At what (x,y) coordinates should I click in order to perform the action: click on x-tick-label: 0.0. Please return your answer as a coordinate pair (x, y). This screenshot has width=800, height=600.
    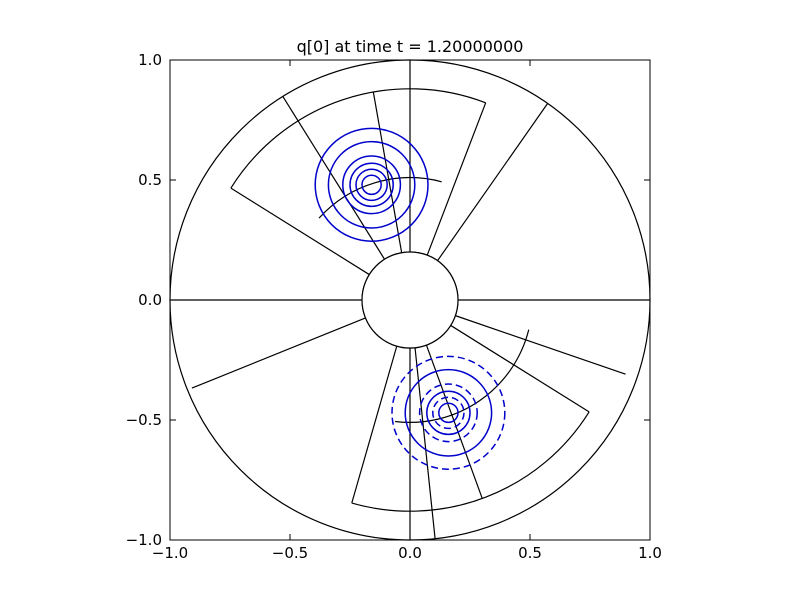
    Looking at the image, I should click on (410, 553).